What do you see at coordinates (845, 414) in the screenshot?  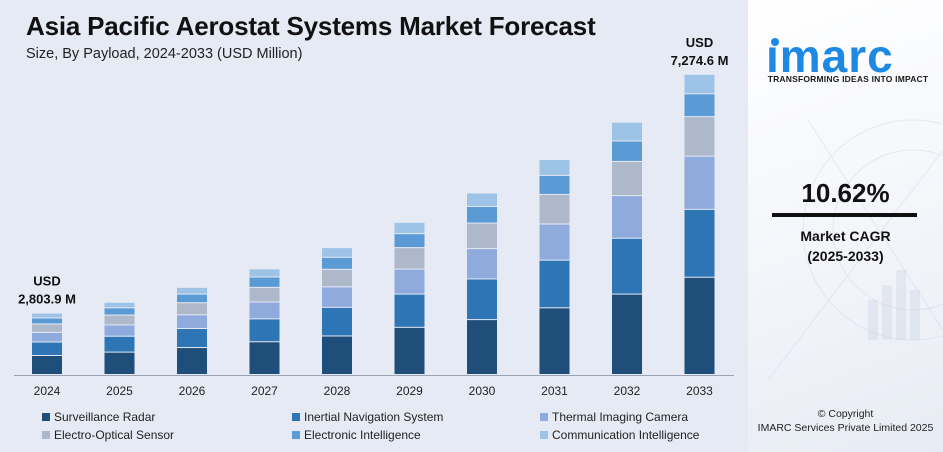 I see `copyright-symbol: © Copyright` at bounding box center [845, 414].